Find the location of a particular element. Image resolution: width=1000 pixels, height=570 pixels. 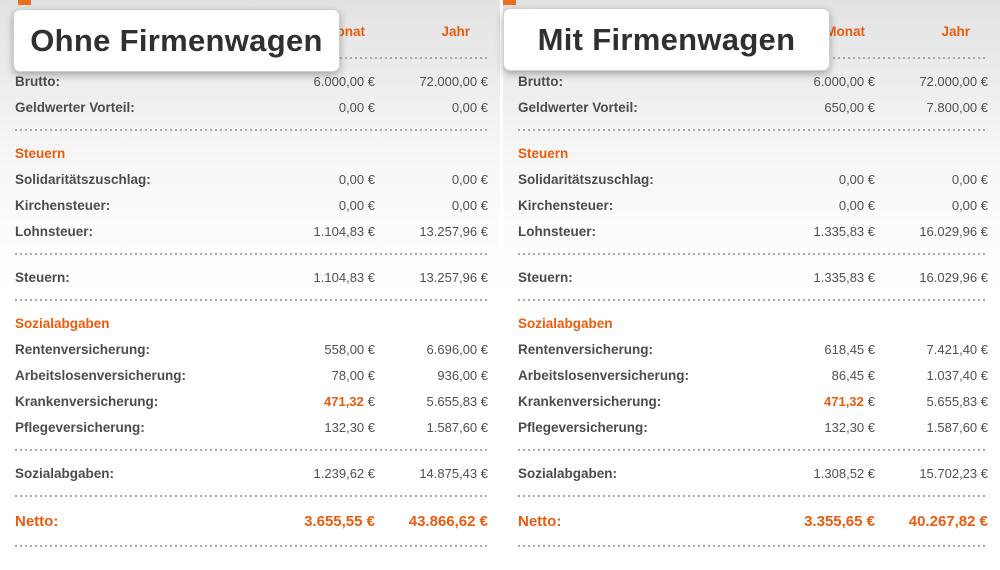

value-monat: 132,30 € is located at coordinates (349, 427).